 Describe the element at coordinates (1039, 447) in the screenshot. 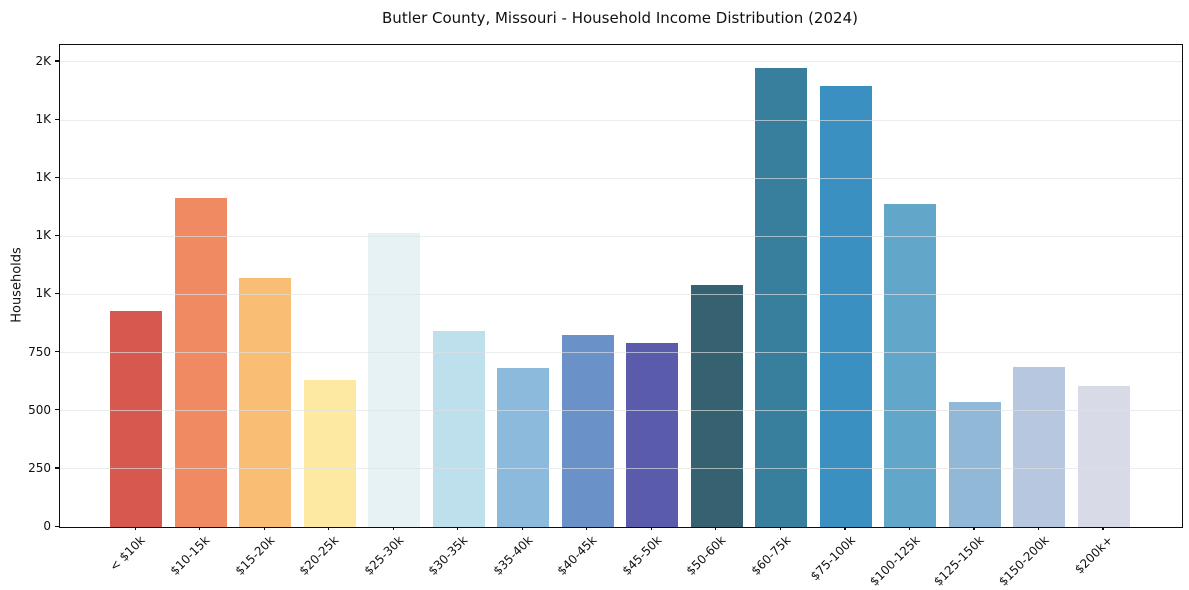

I see `bar-$150-200k` at that location.